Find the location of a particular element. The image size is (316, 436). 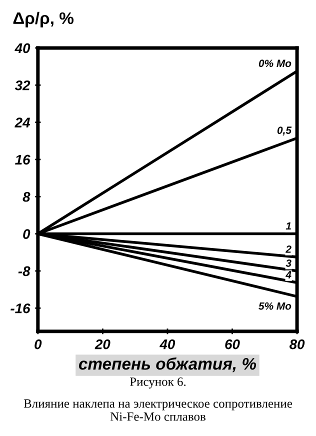

y-tick-label: -16 is located at coordinates (20, 308).